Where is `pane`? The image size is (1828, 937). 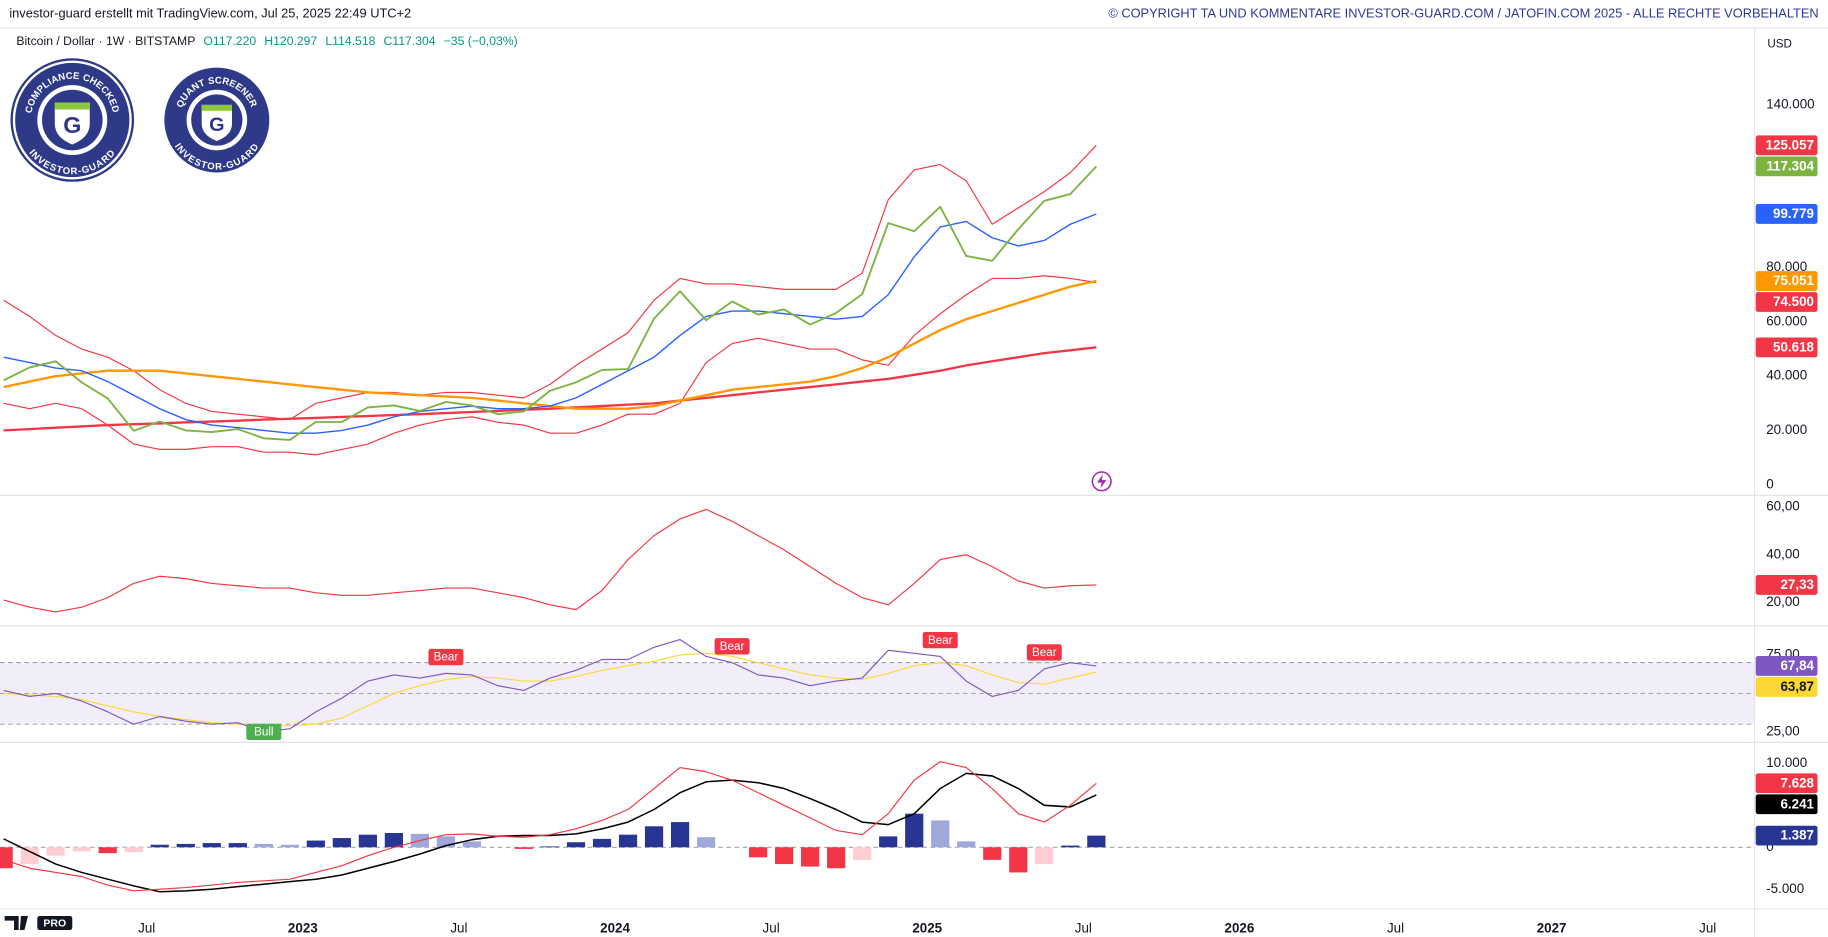 pane is located at coordinates (550, 560).